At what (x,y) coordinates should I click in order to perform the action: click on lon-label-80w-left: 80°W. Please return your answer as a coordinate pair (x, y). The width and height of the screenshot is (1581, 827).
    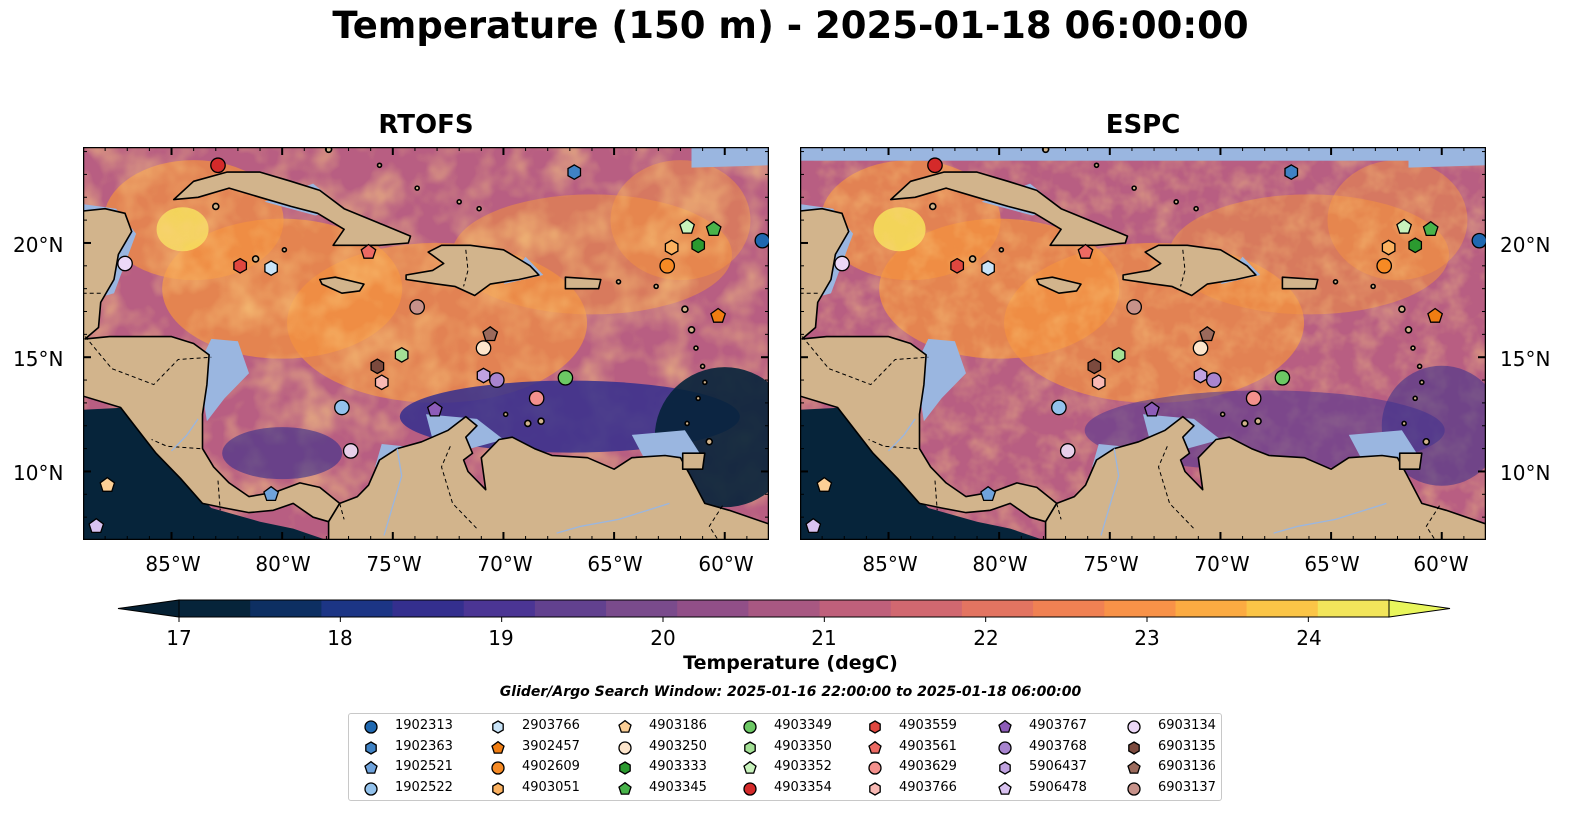
    Looking at the image, I should click on (283, 564).